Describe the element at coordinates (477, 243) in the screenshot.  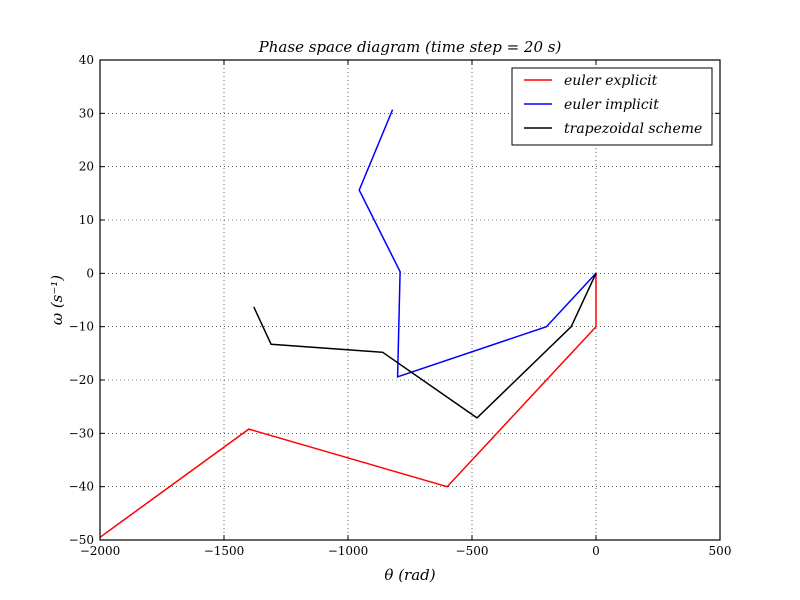
I see `series-line-euler-implicit` at that location.